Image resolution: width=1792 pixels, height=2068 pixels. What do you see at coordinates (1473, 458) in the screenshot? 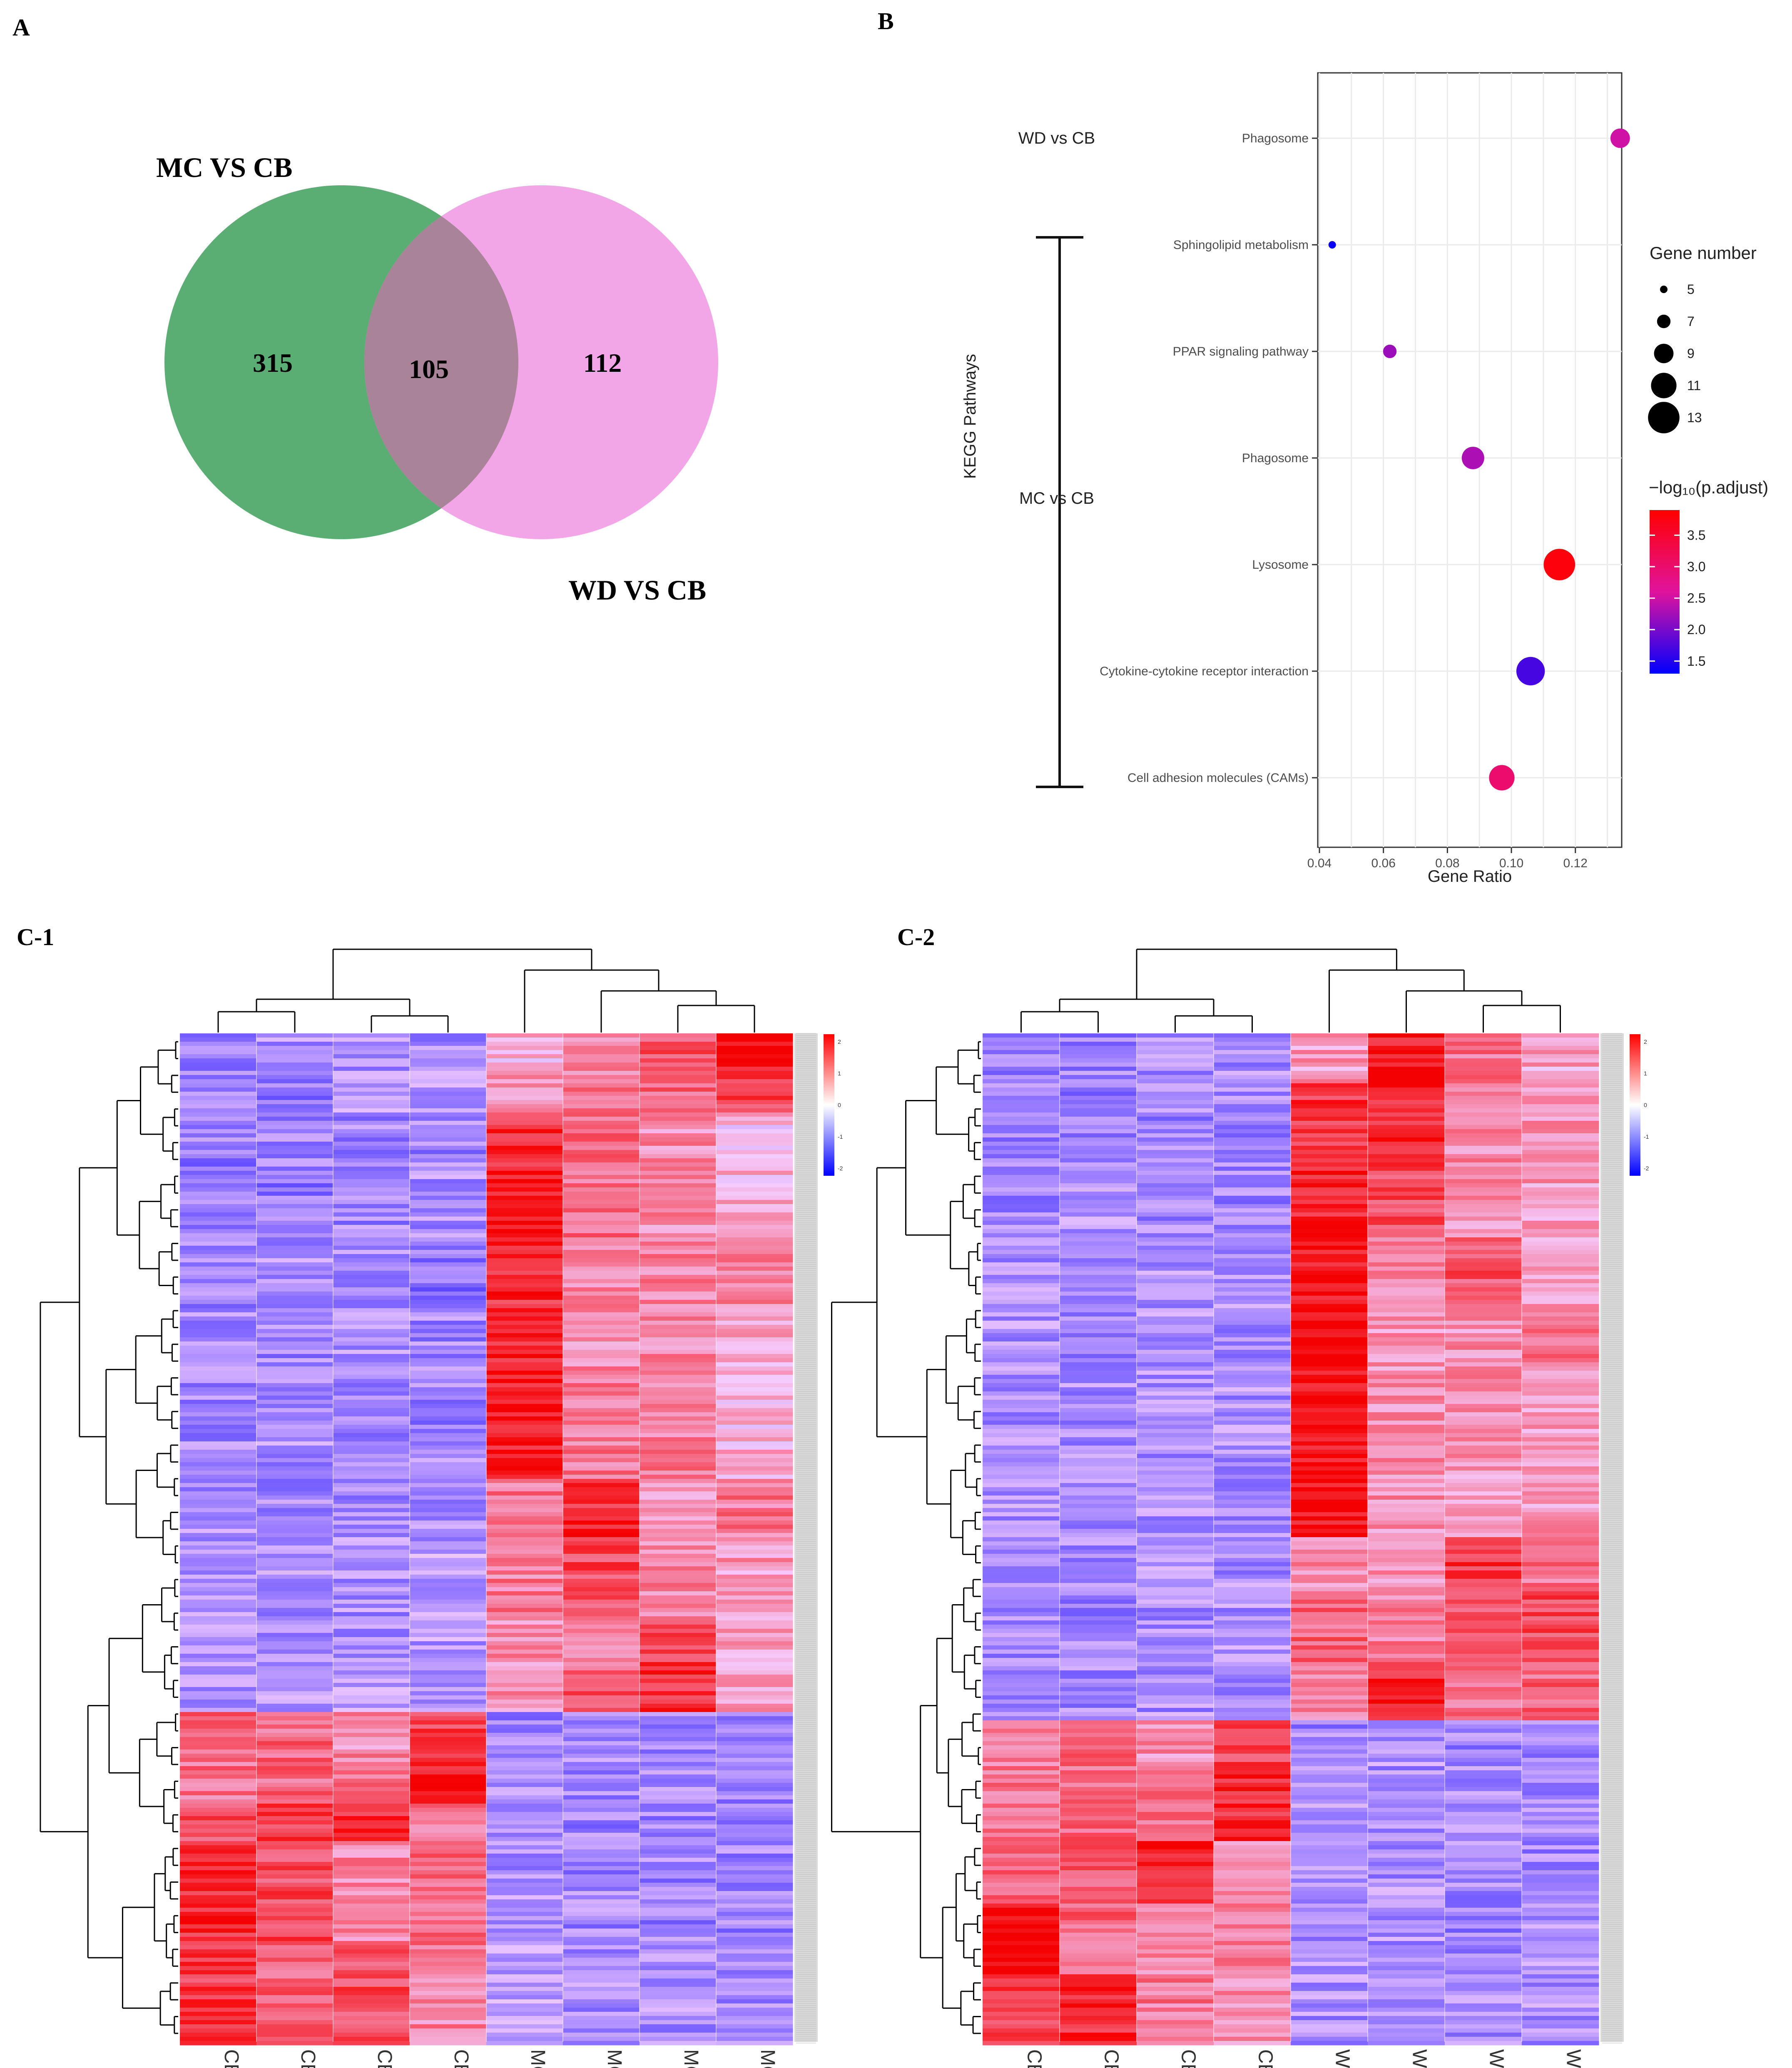
I see `data-point` at bounding box center [1473, 458].